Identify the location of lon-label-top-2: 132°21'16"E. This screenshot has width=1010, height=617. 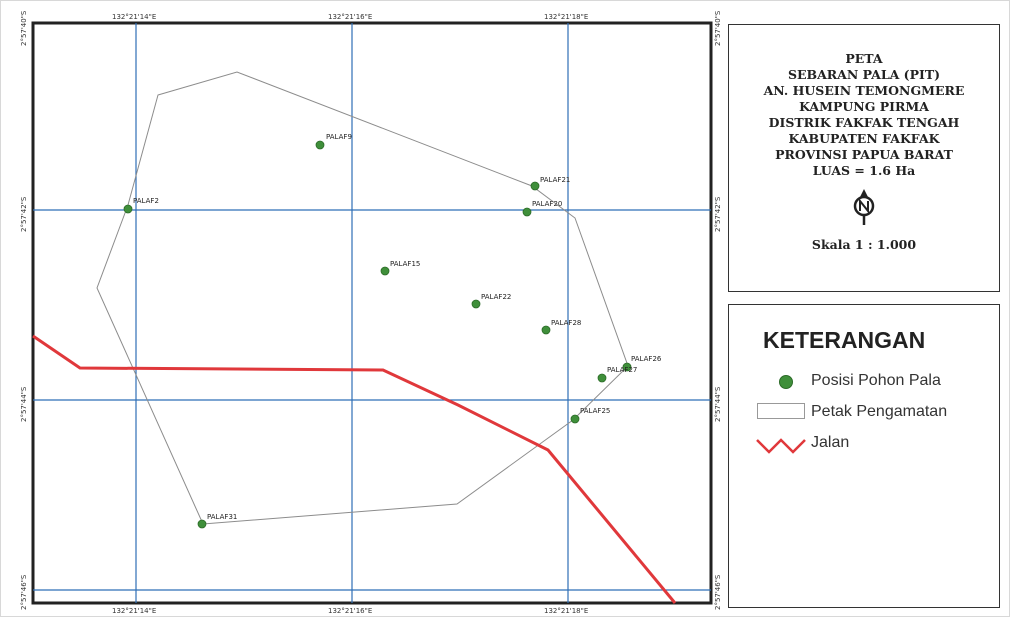
(350, 17).